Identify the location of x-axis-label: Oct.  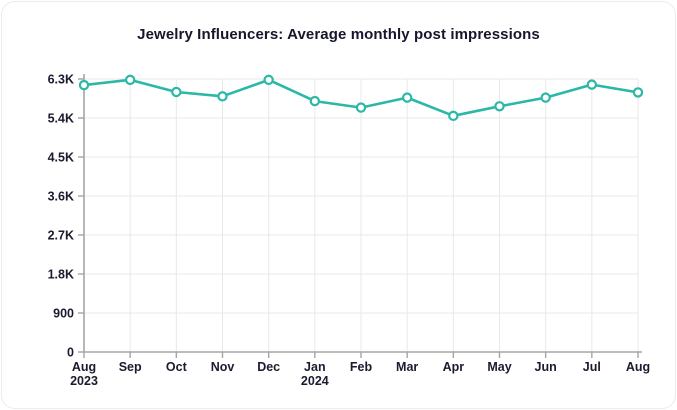
(177, 367).